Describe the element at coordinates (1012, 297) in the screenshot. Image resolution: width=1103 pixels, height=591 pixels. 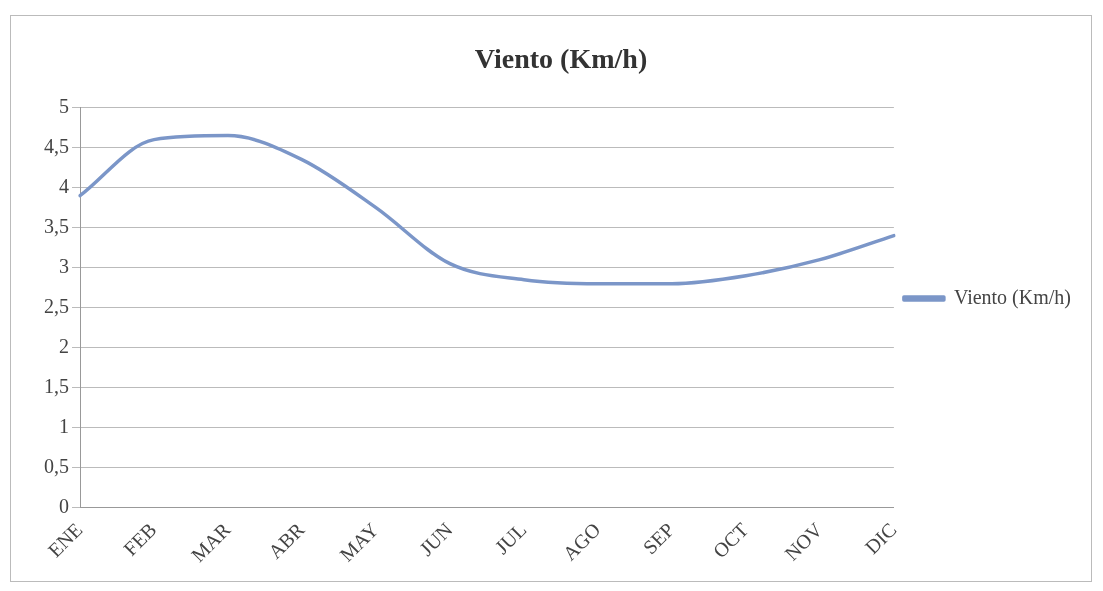
I see `legend-label: Viento (Km/h)` at that location.